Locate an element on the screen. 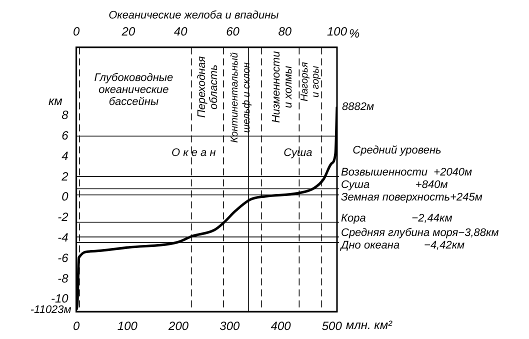 Image resolution: width=529 pixels, height=339 pixels. text: Средний уровень is located at coordinates (397, 150).